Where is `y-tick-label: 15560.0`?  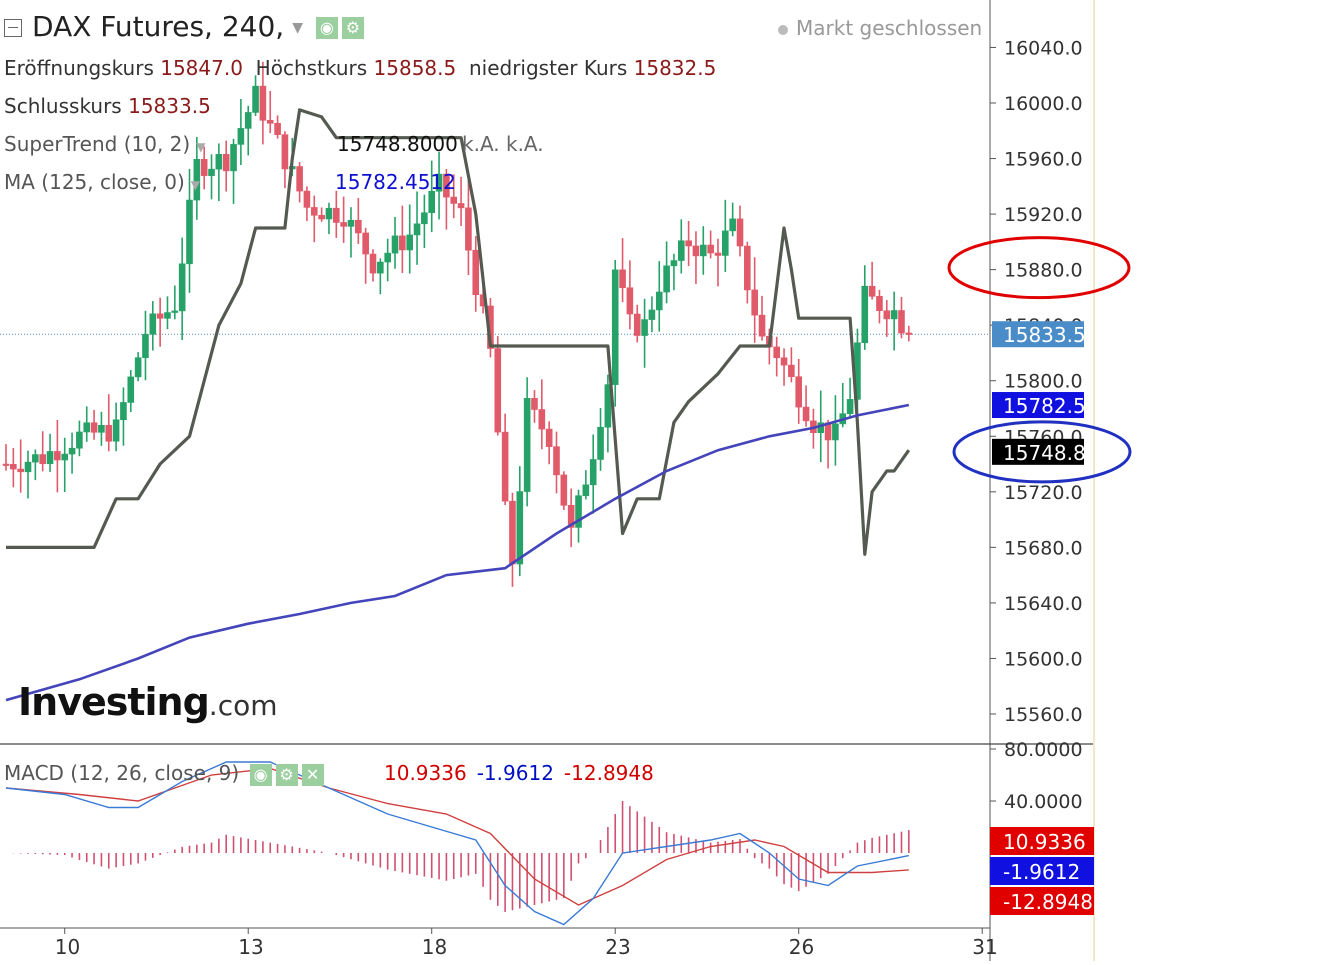
y-tick-label: 15560.0 is located at coordinates (1043, 715).